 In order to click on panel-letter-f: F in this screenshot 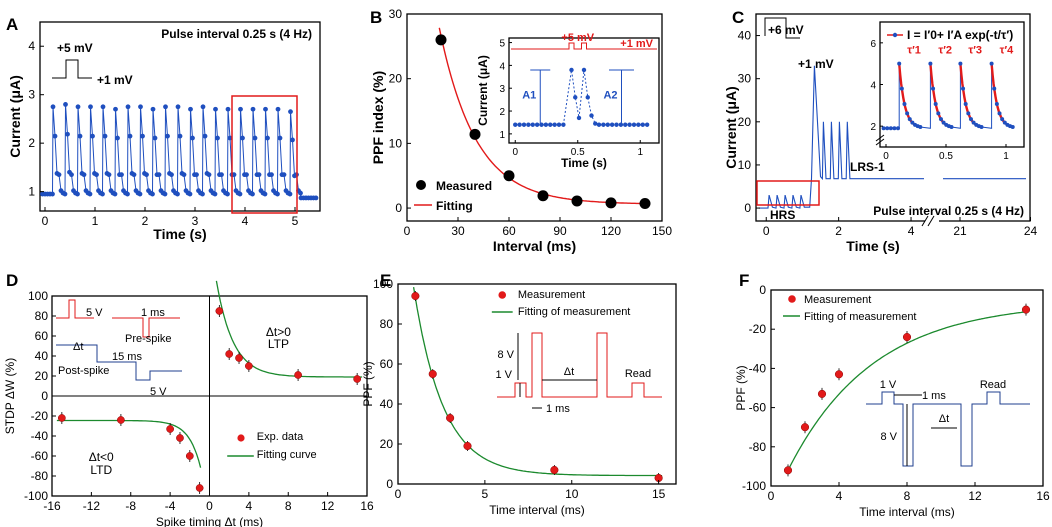, I will do `click(744, 280)`.